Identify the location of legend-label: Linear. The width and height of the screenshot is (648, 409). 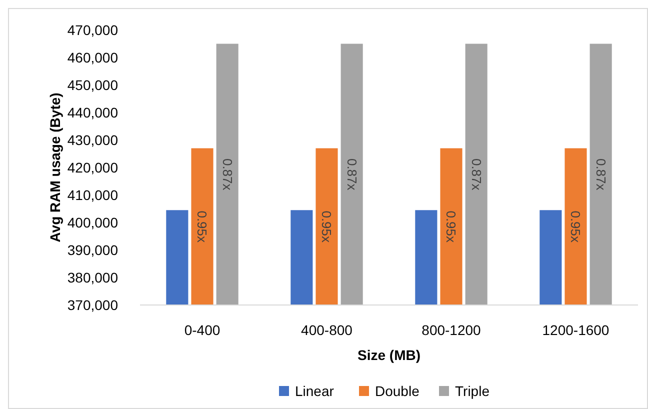
(314, 390).